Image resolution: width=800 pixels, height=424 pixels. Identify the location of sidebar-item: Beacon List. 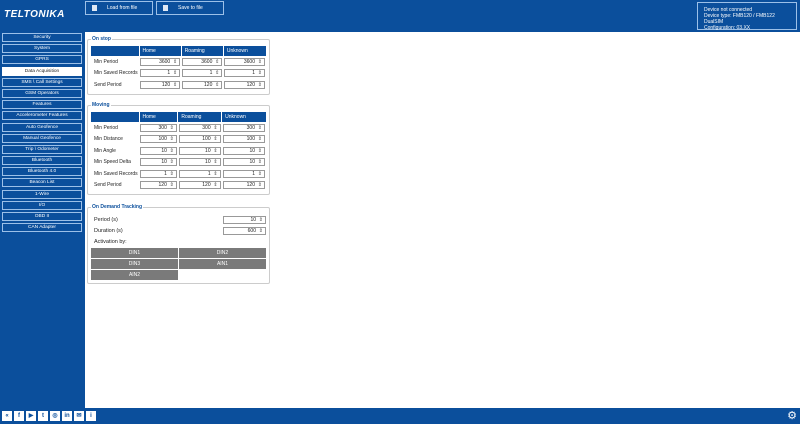
(42, 183).